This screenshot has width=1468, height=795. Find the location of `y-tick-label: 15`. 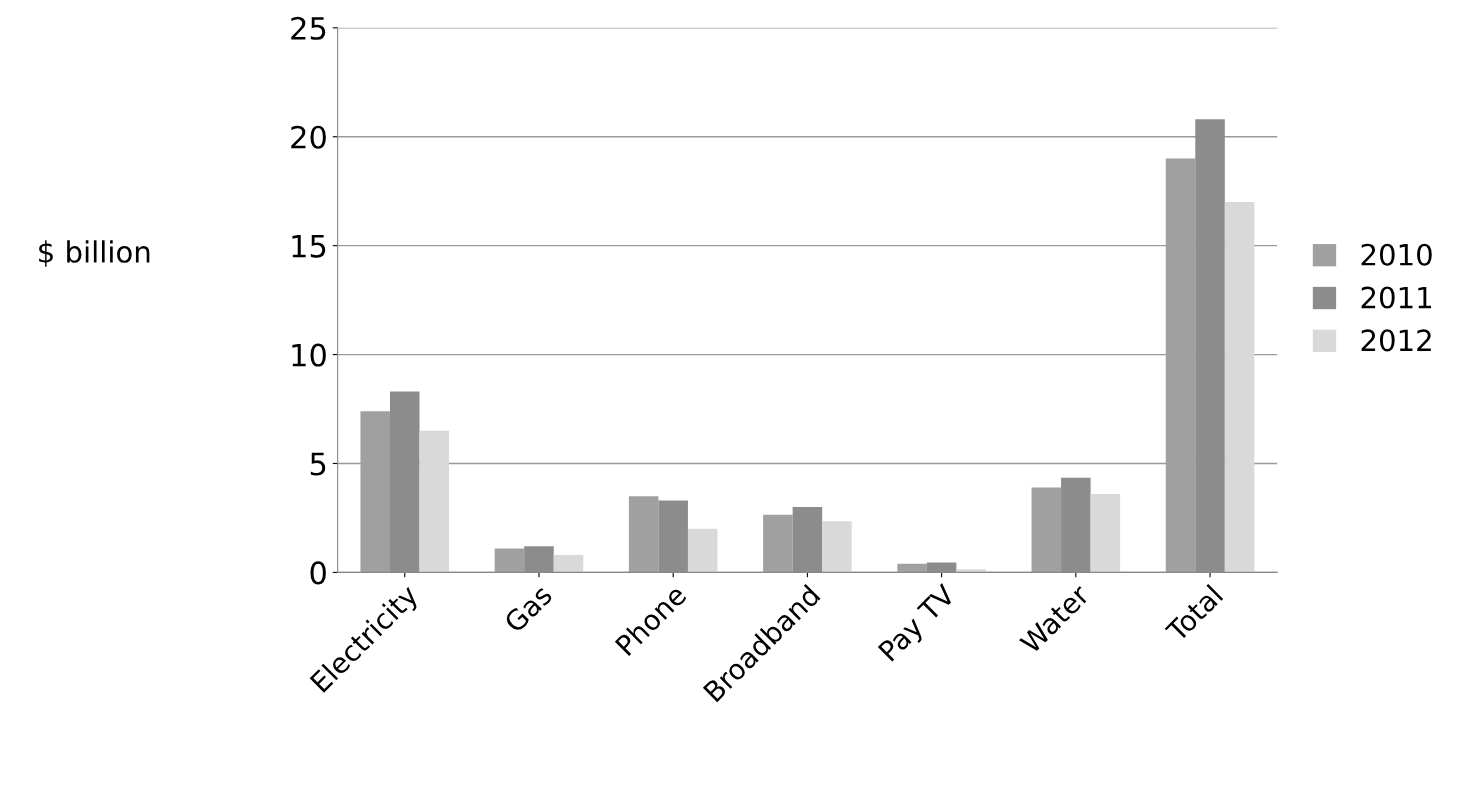

y-tick-label: 15 is located at coordinates (309, 246).